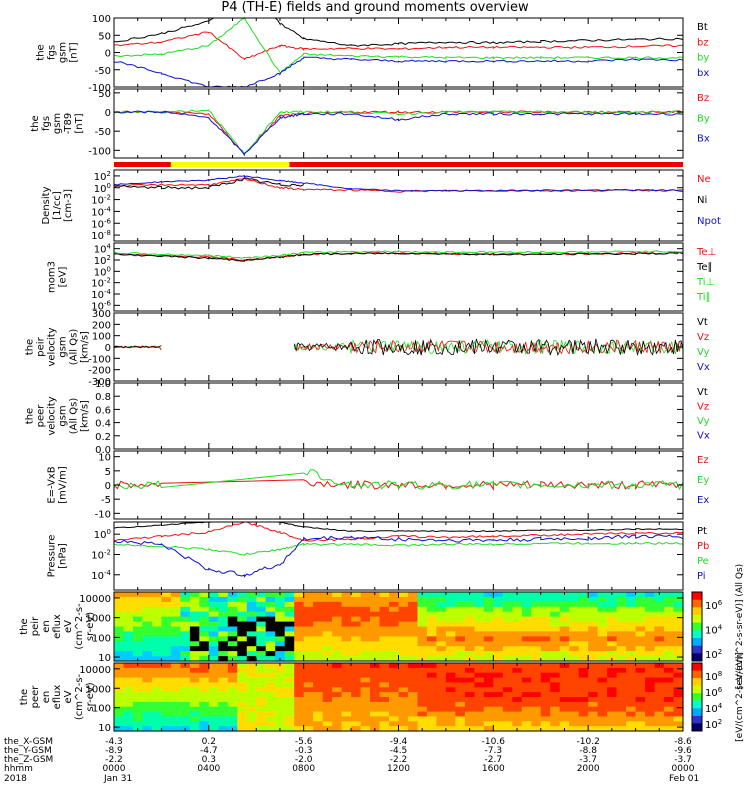 The image size is (750, 800). I want to click on y-axis-label: the, so click(30, 347).